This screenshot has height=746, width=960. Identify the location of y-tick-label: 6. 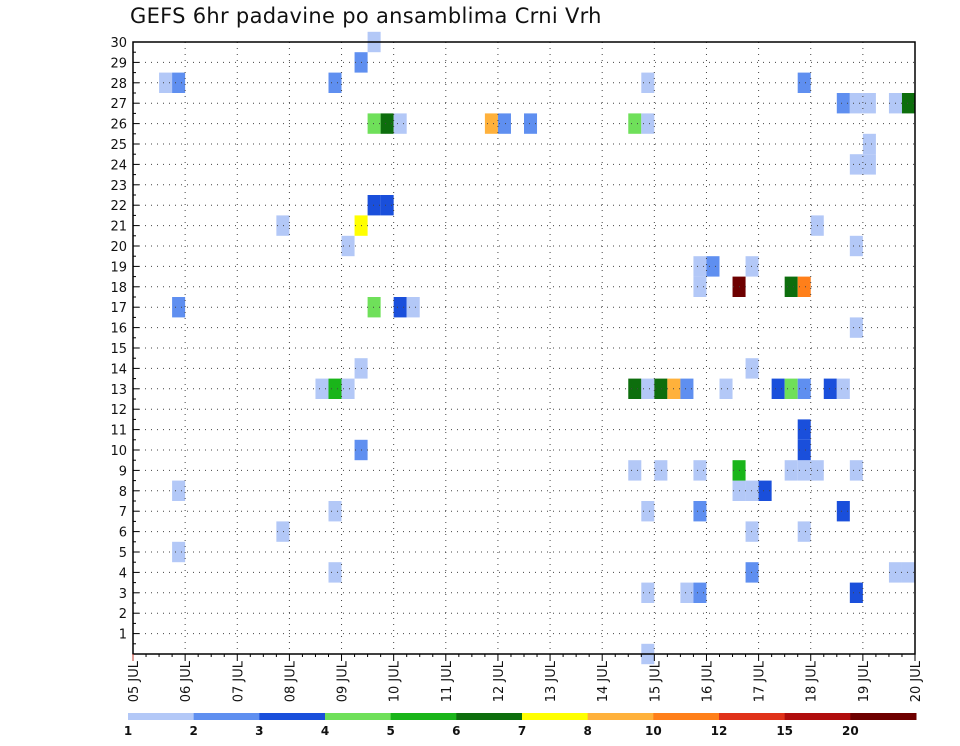
(123, 533).